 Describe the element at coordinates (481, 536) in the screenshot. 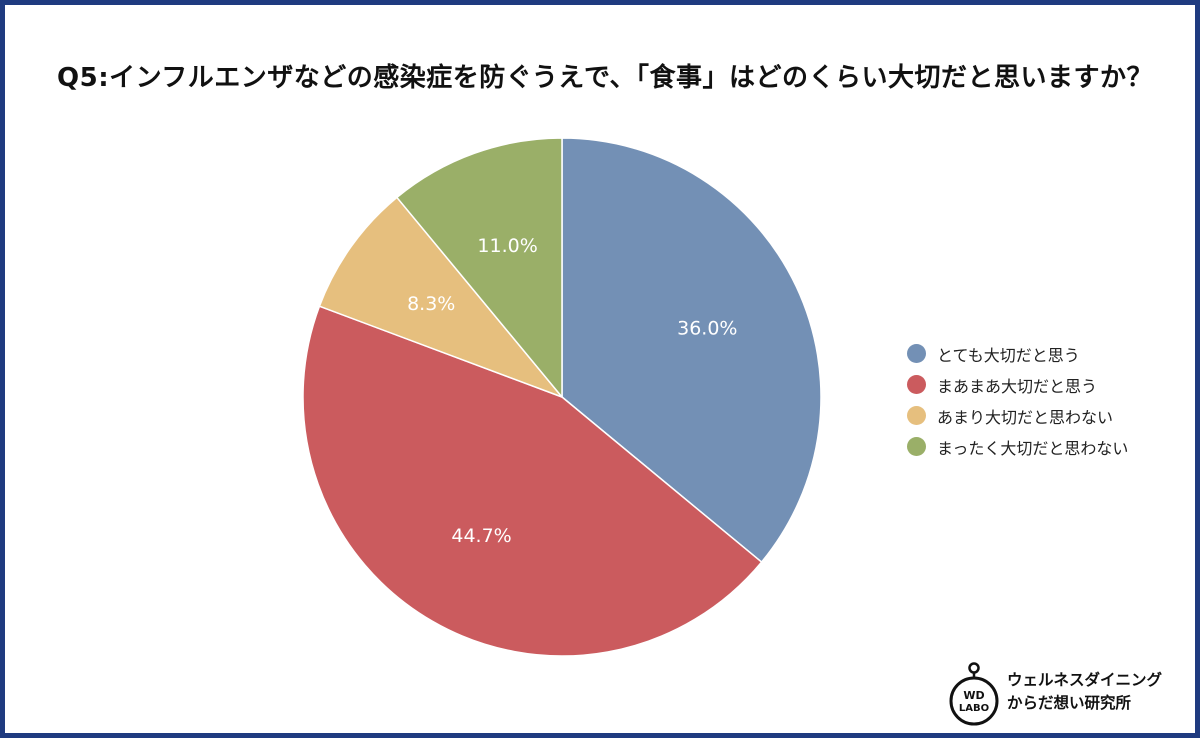

I see `slice-data-label-2: 44.7%` at that location.